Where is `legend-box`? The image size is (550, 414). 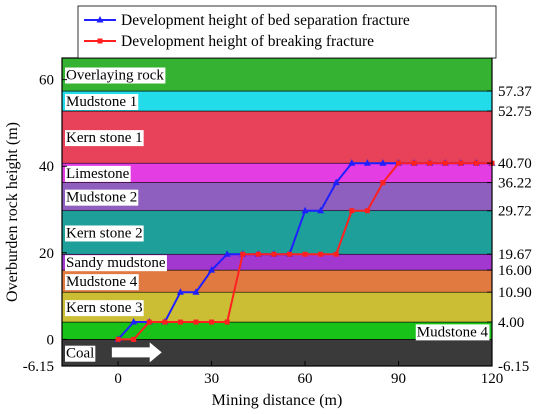 legend-box is located at coordinates (287, 32).